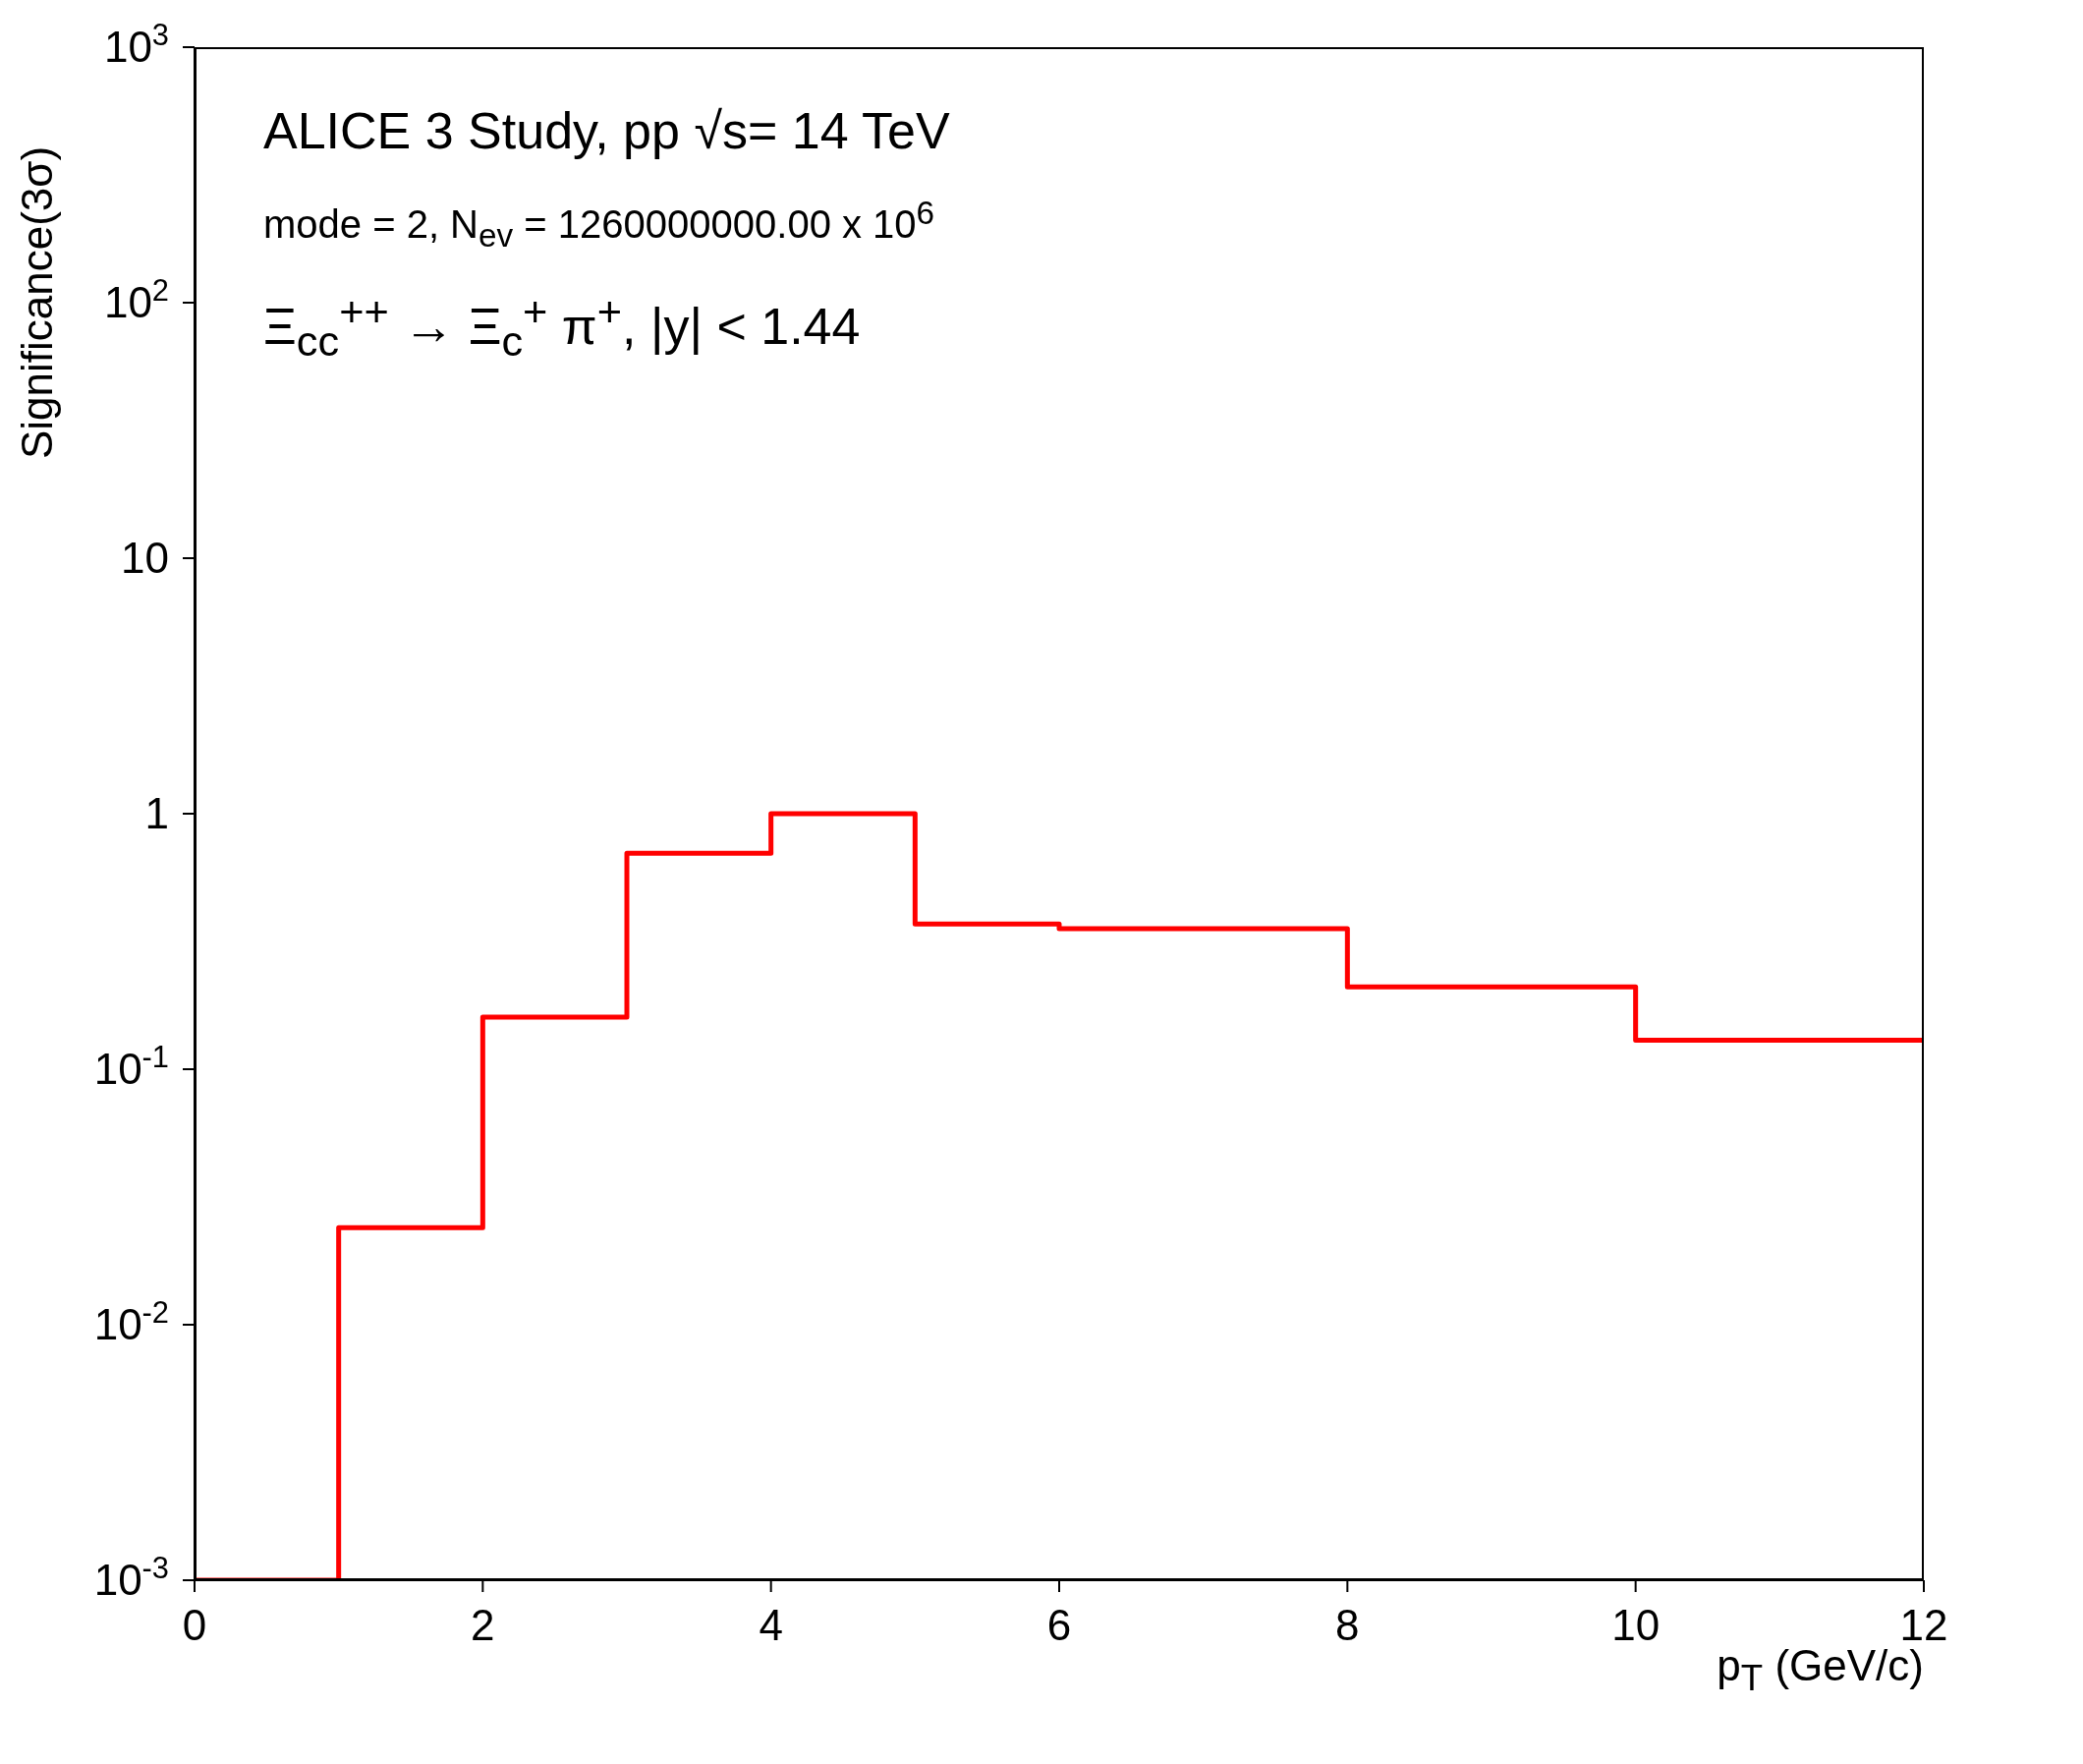 Image resolution: width=2083 pixels, height=1764 pixels. I want to click on annotation: ALICE 3 Study, pp √s= 14 TeV, so click(606, 130).